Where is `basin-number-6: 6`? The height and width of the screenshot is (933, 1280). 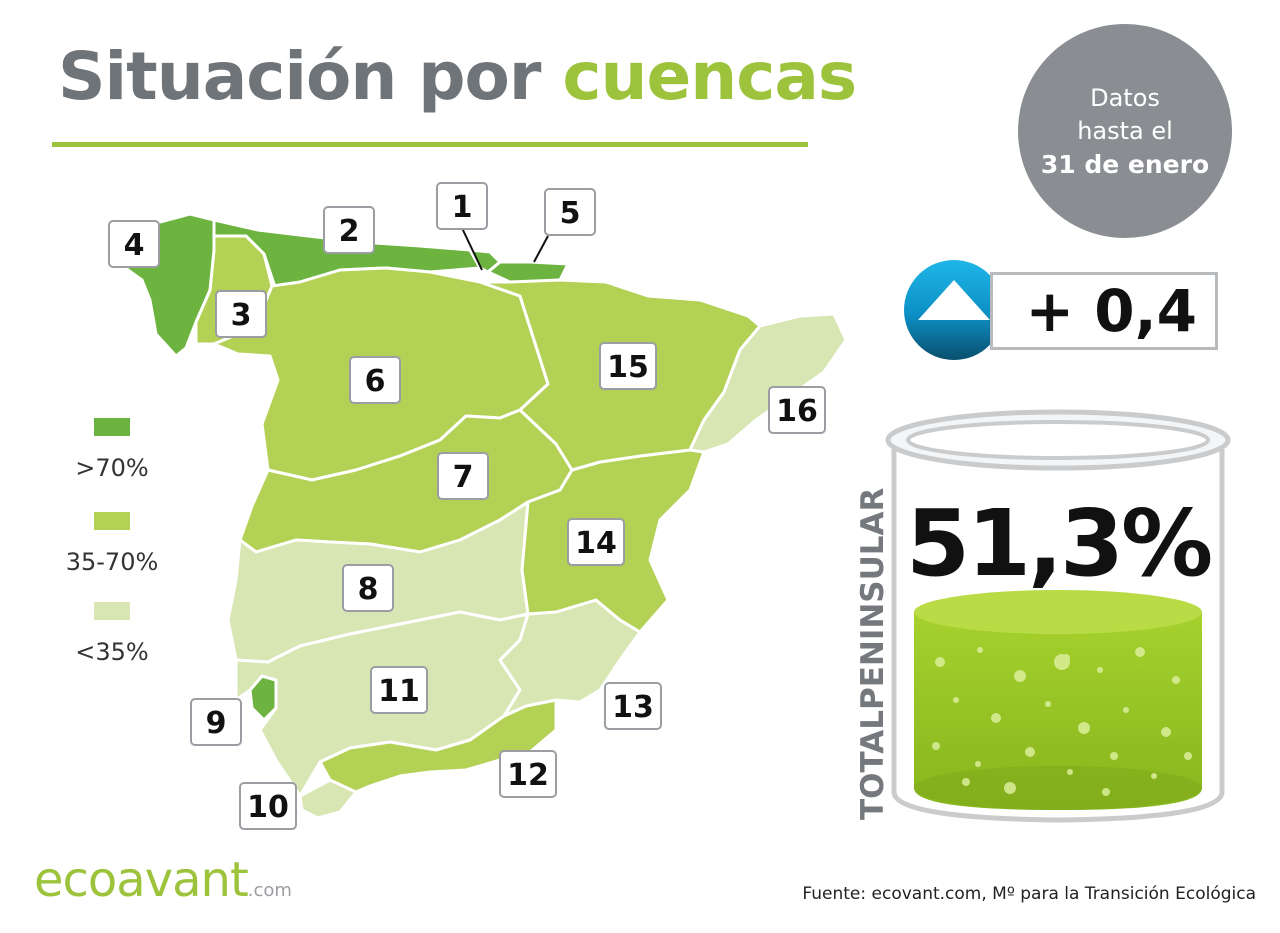
basin-number-6: 6 is located at coordinates (375, 381).